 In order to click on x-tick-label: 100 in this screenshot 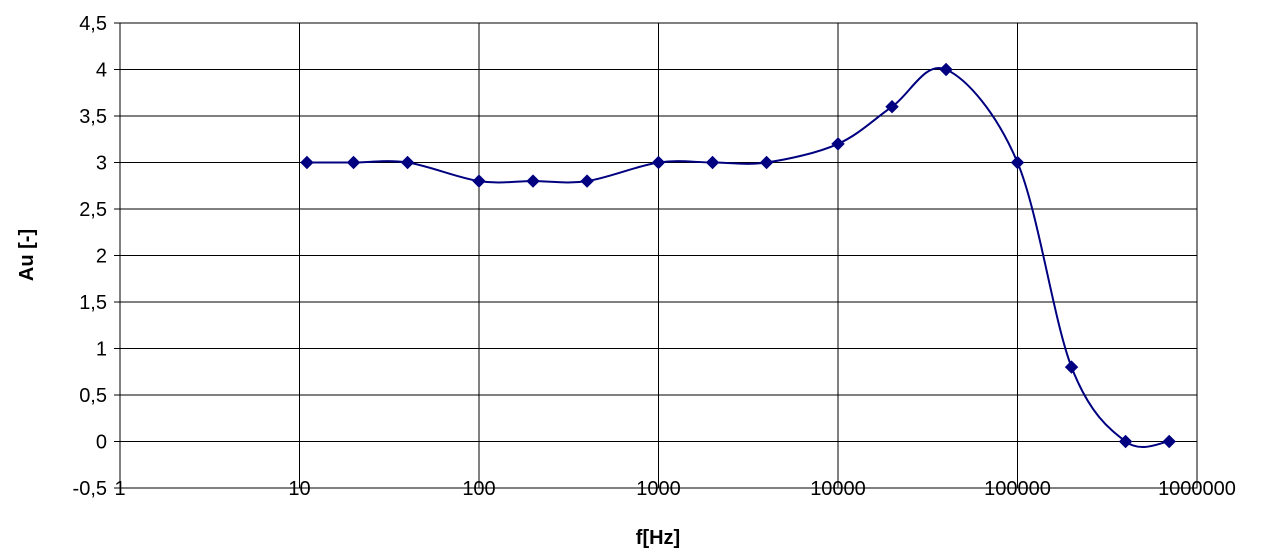, I will do `click(478, 489)`.